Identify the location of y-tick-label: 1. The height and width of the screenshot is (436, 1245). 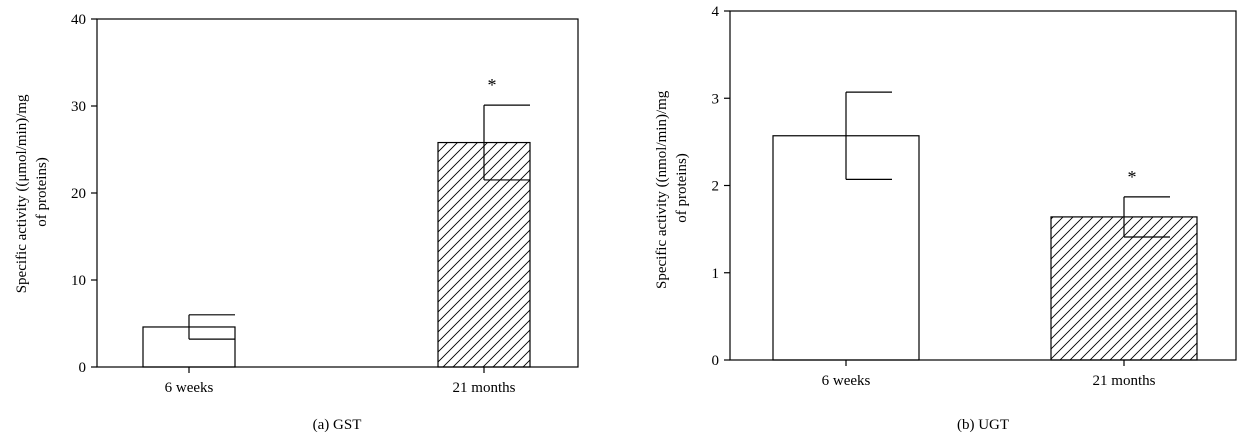
(716, 274).